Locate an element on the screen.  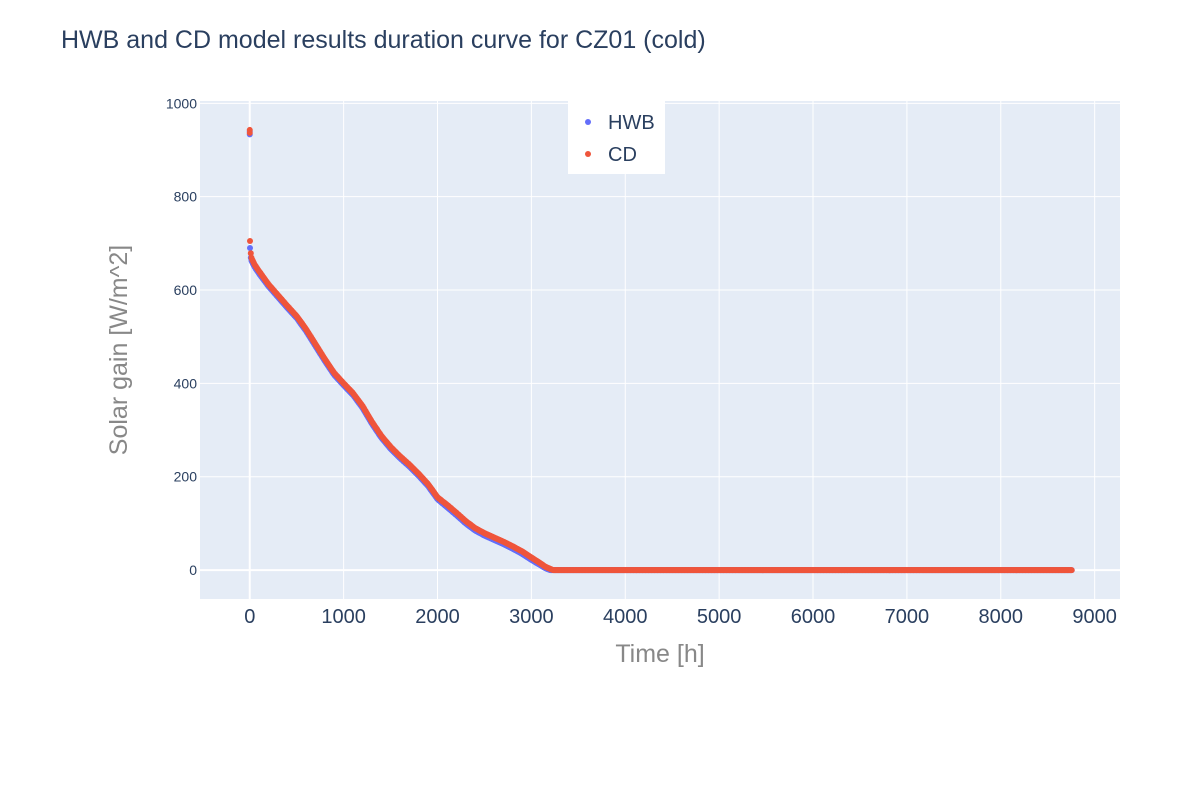
legend-box is located at coordinates (616, 137).